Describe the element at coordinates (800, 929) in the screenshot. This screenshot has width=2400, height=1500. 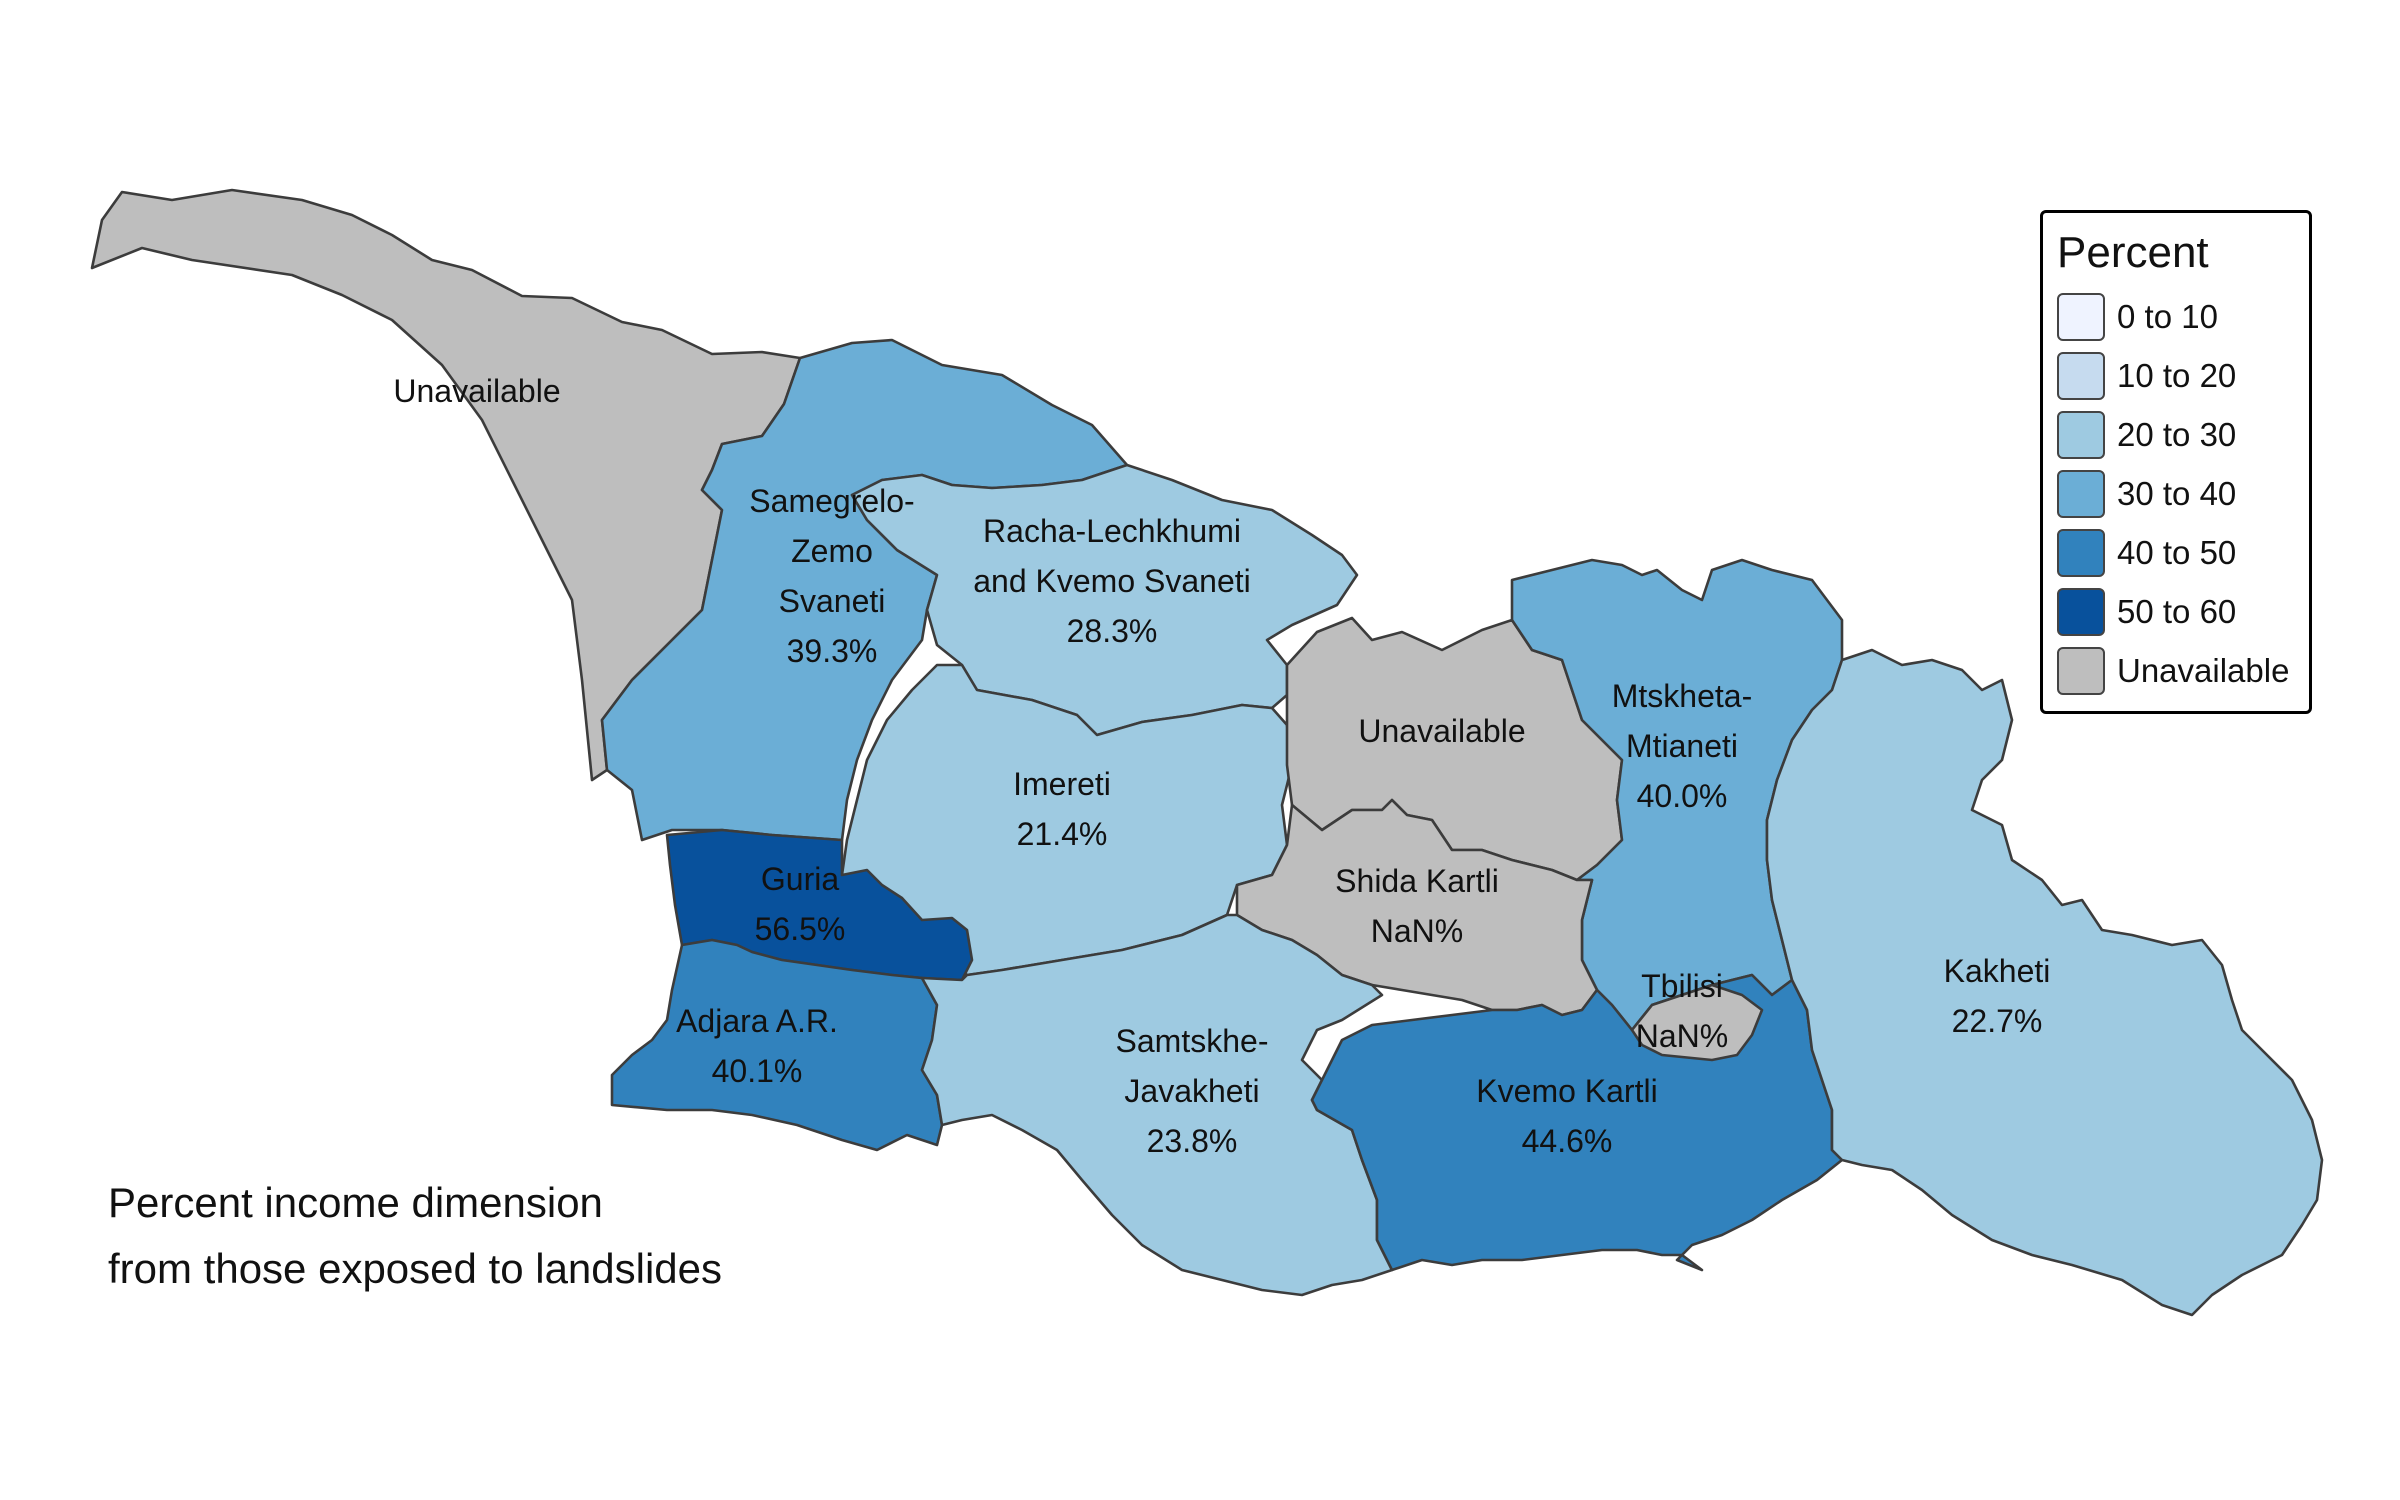
I see `label-guria-value: 56.5%` at that location.